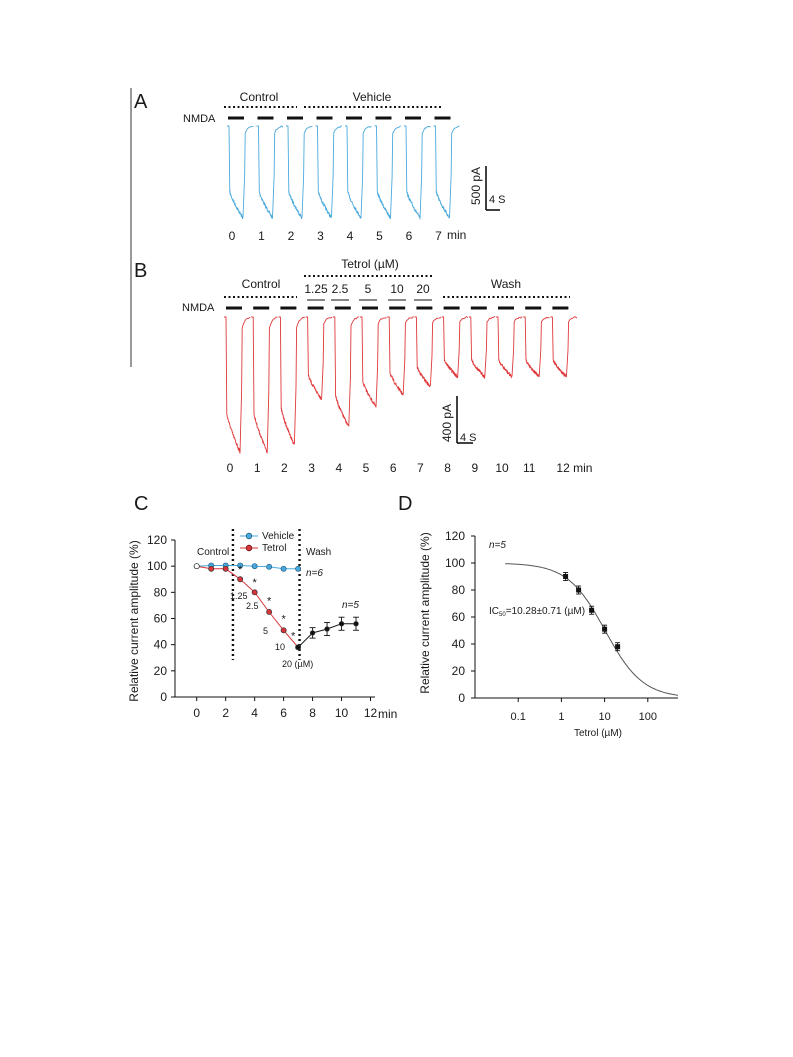  I want to click on panel-b-time-labels: 0 1 2 3 4 5 6 7 8 9 10 11 12 min, so click(410, 468).